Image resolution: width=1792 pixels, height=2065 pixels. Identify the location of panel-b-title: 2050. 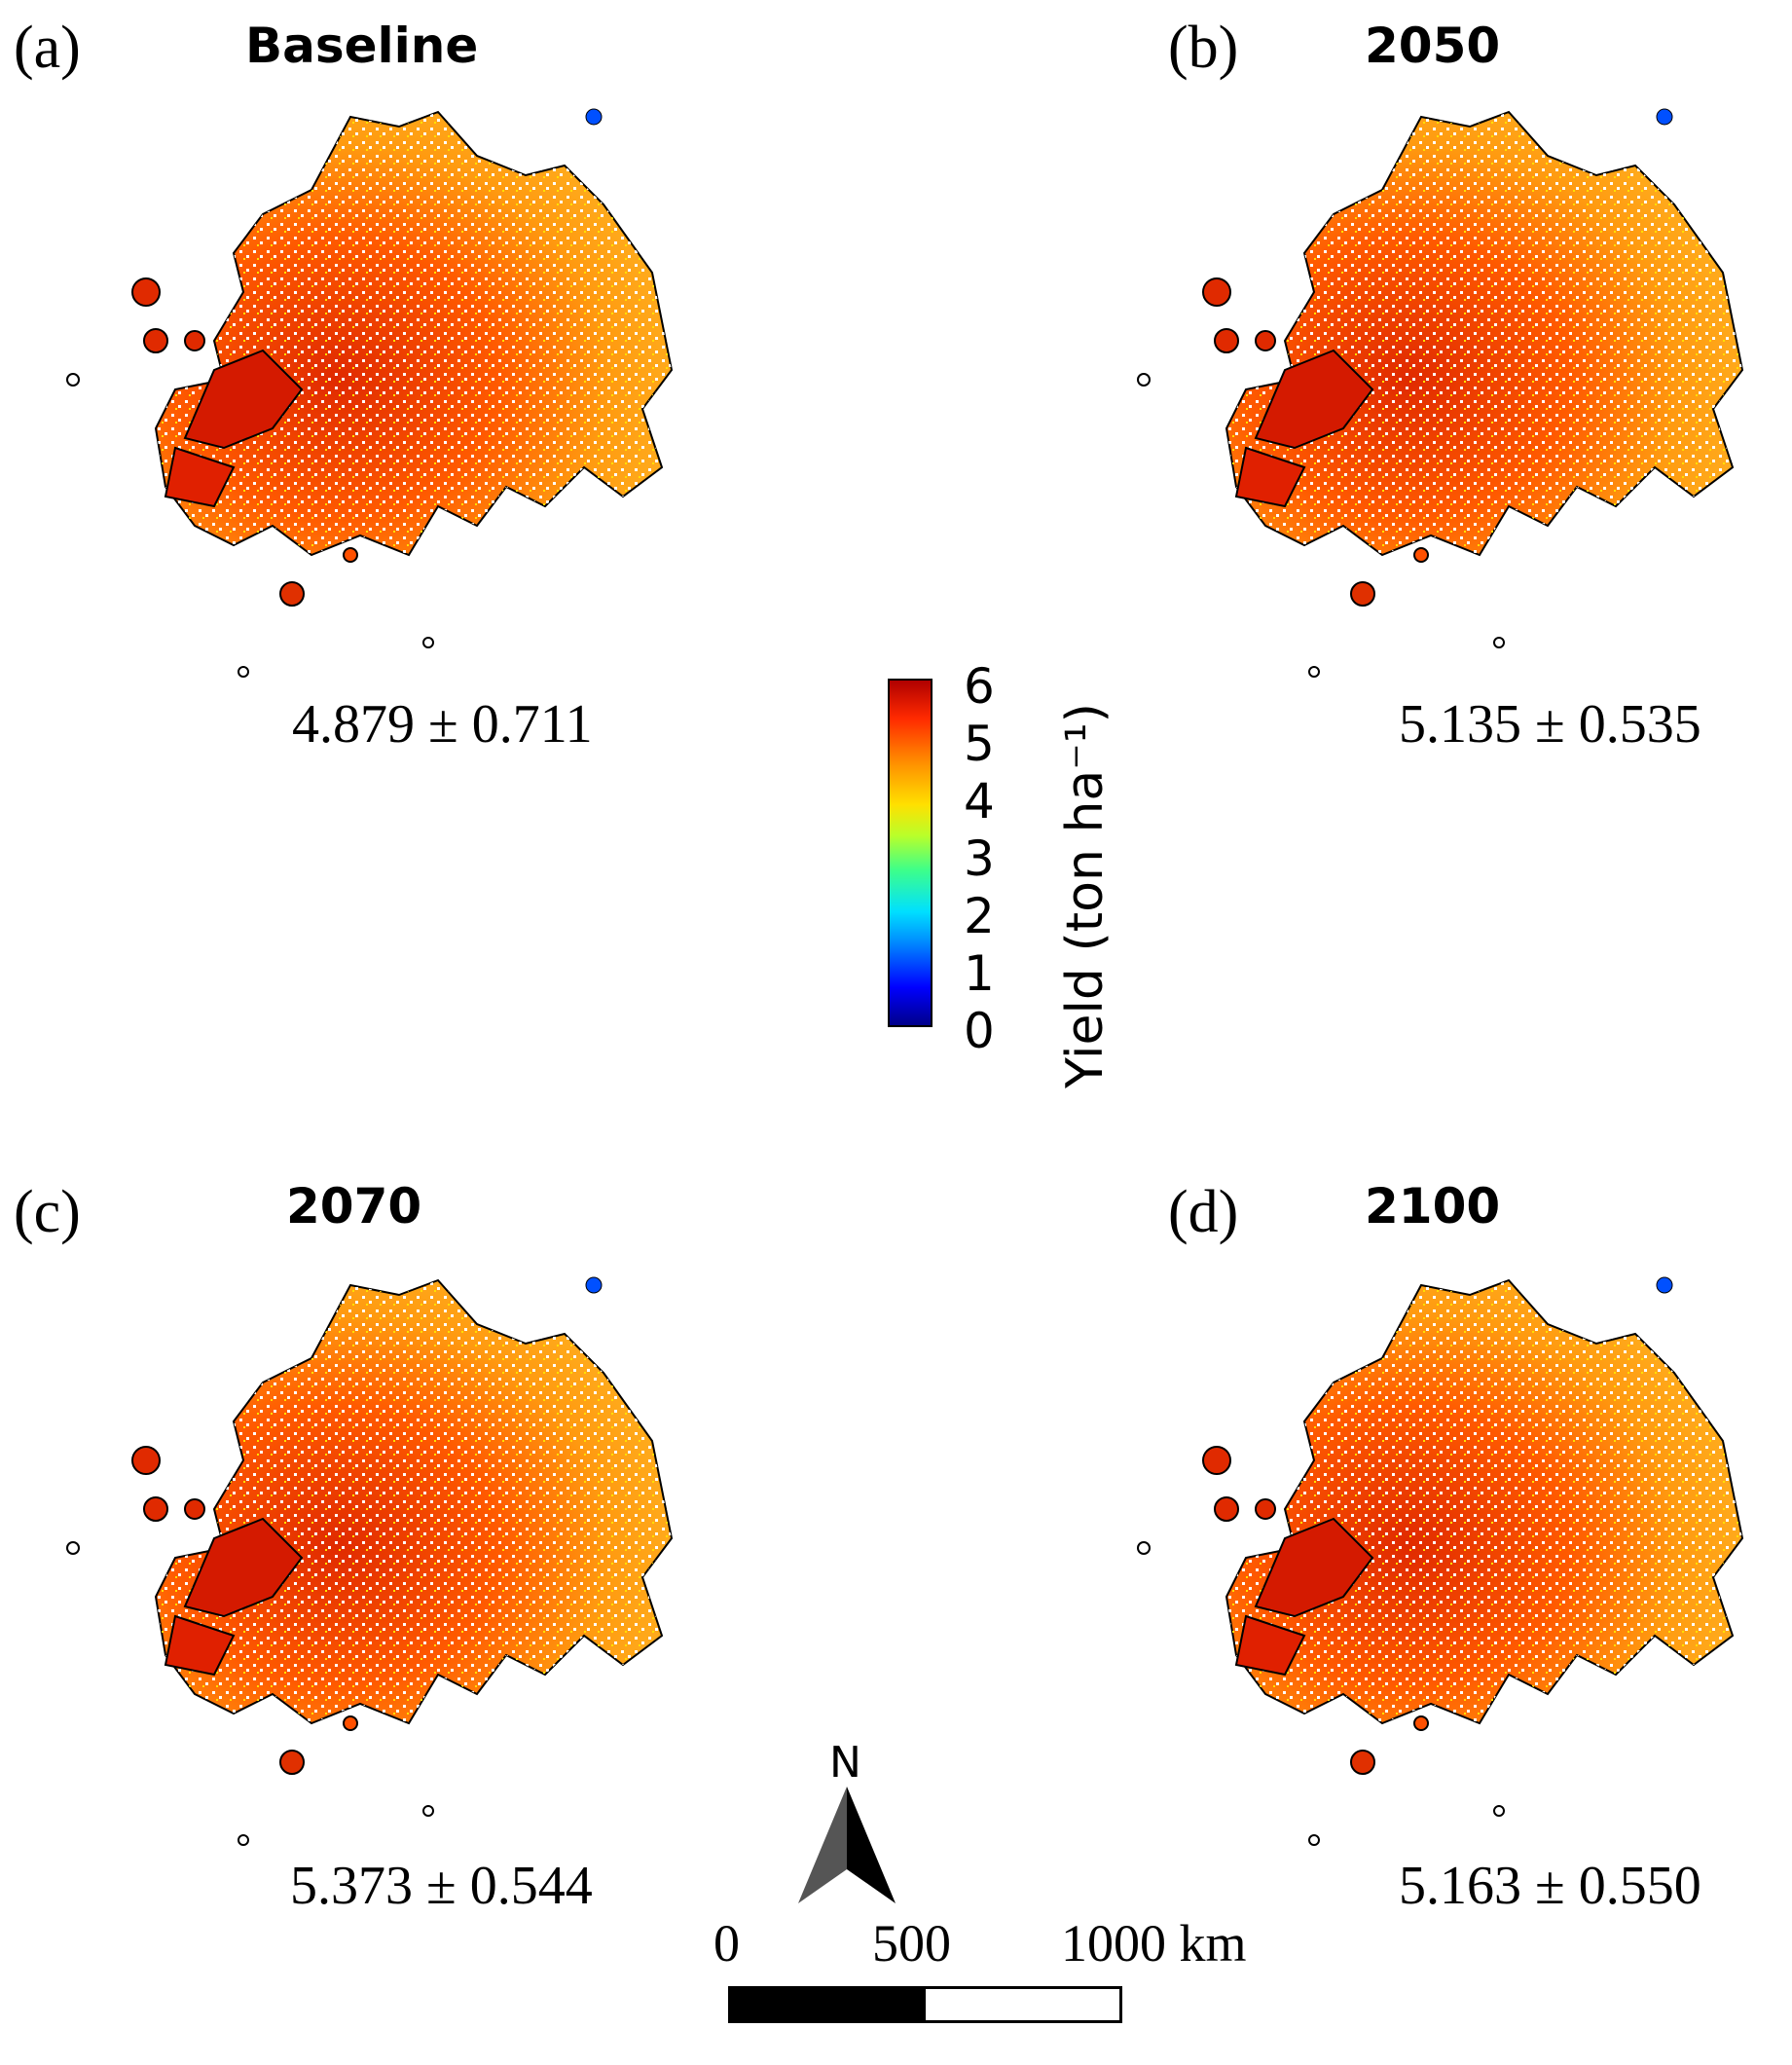
(1433, 46).